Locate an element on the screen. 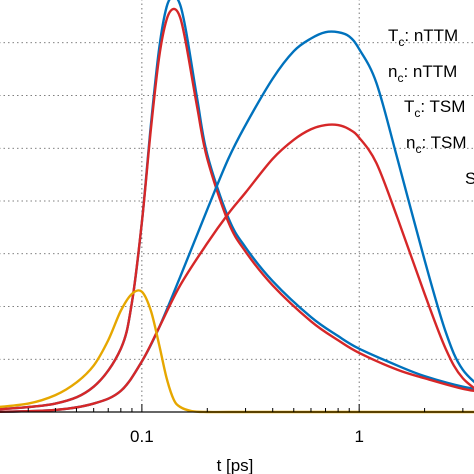  legend-entry: Tc: nTTM is located at coordinates (423, 37).